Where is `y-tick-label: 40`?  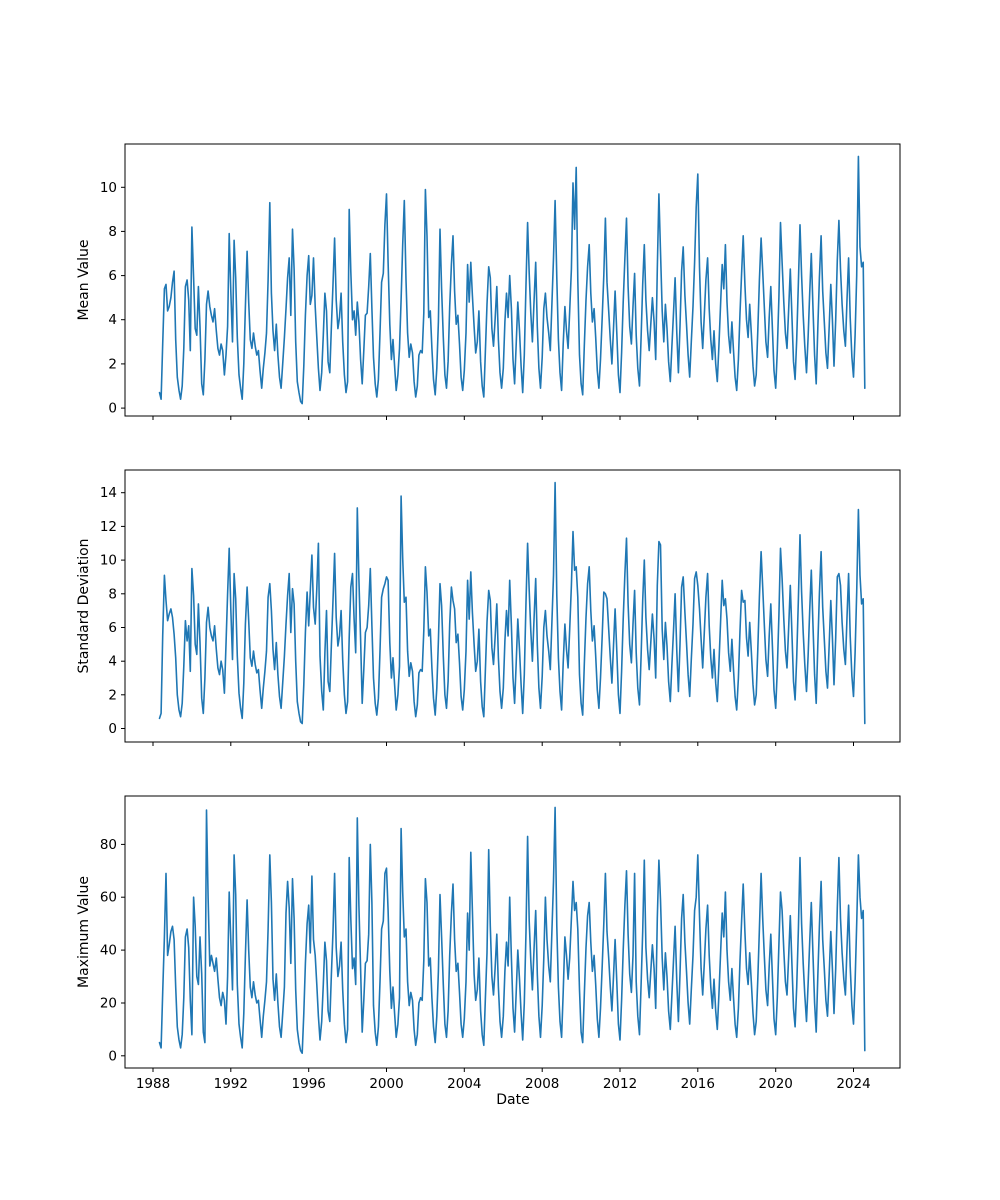 y-tick-label: 40 is located at coordinates (108, 951).